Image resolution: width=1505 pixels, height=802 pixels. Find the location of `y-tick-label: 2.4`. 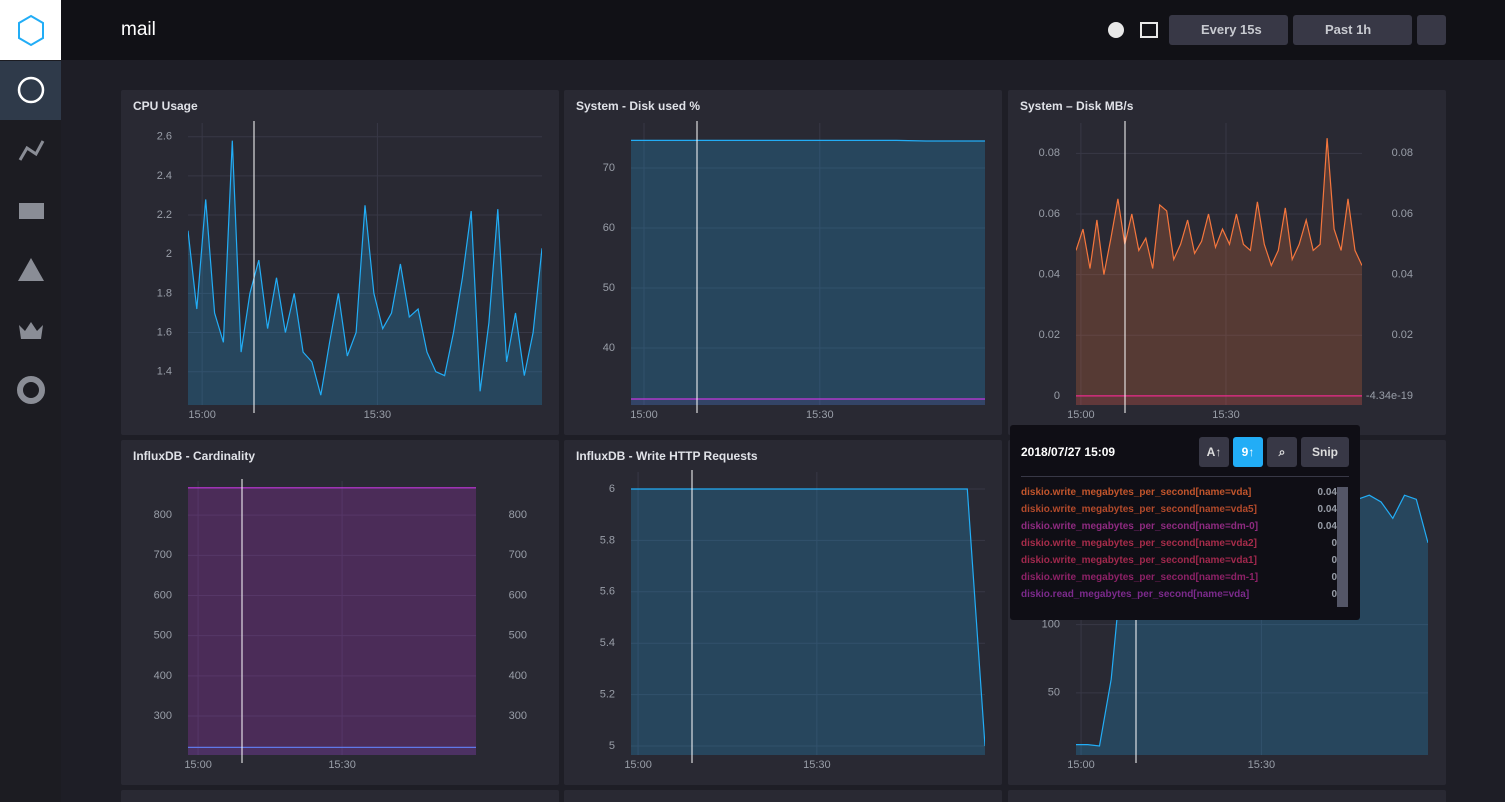

y-tick-label: 2.4 is located at coordinates (164, 176).